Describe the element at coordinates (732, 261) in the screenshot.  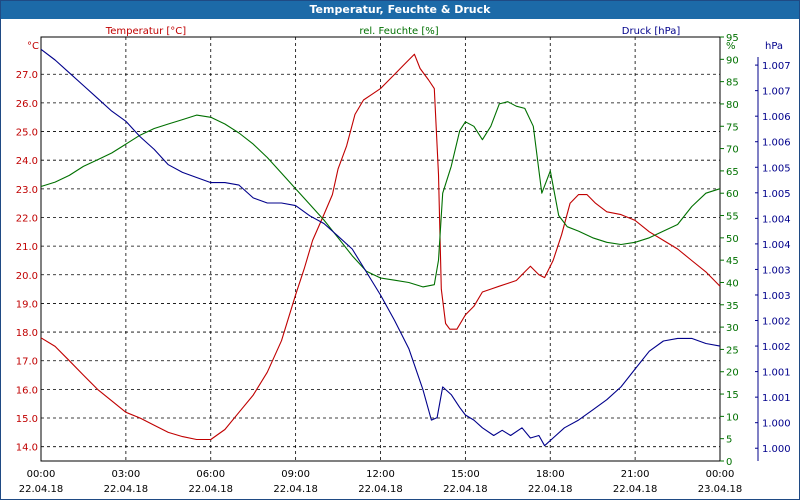
I see `humidity-tick-label: 45` at that location.